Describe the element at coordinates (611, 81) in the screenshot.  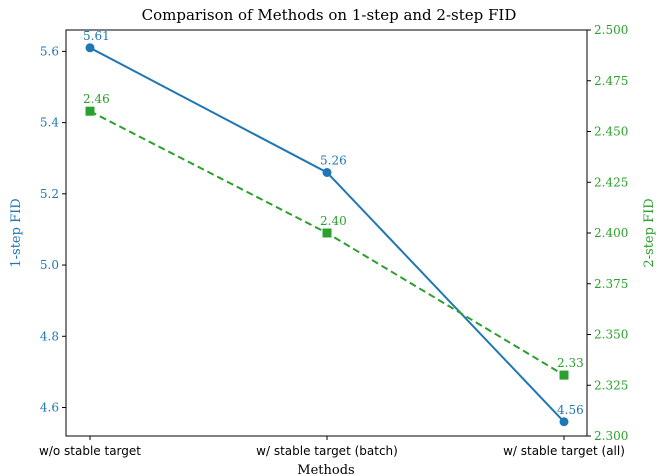
I see `right-y-tick-label: 2.475` at that location.